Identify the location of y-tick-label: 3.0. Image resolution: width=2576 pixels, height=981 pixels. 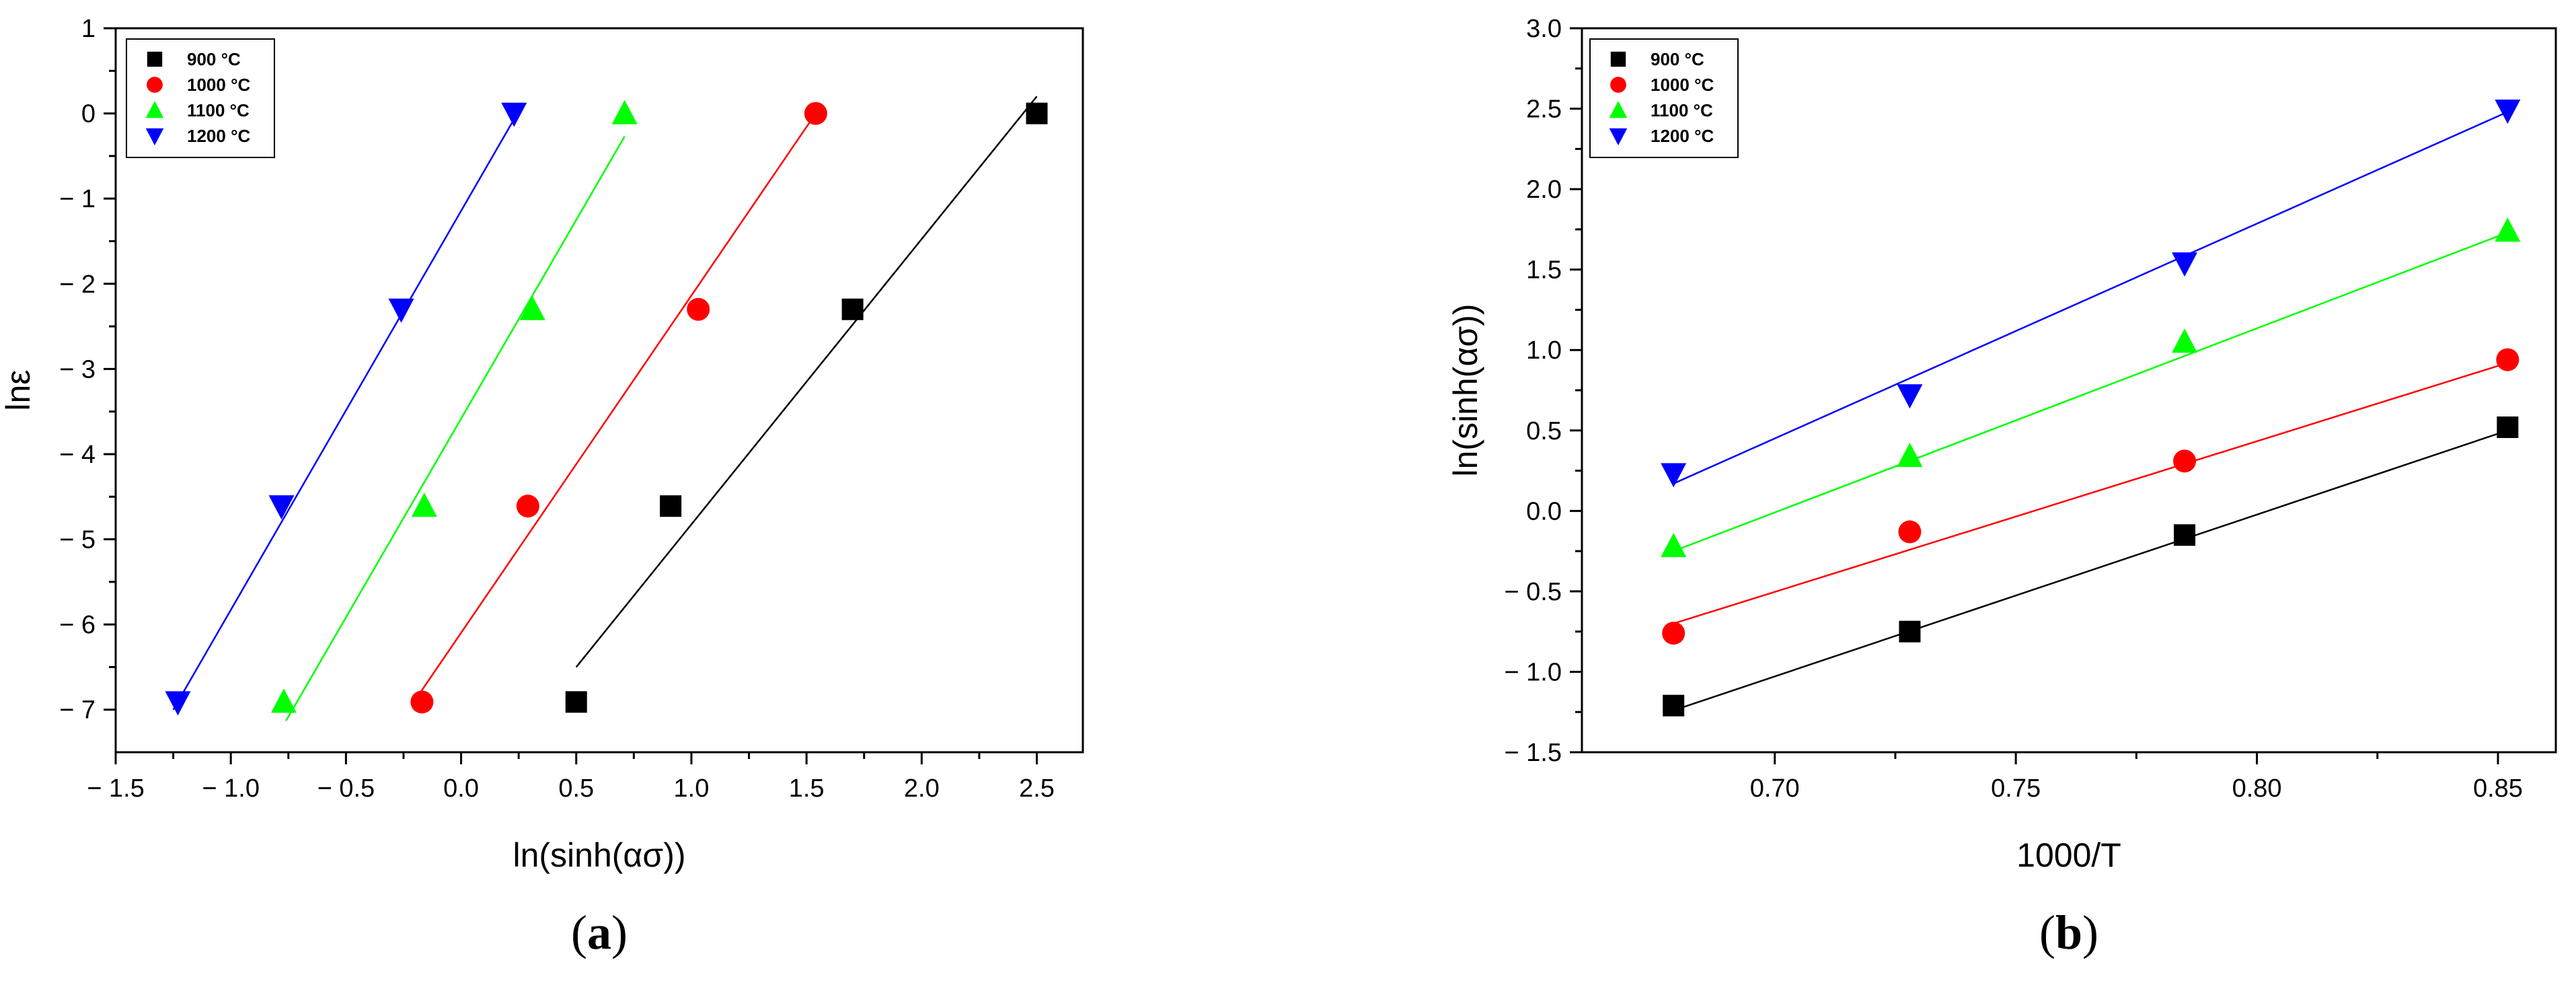
(1544, 29).